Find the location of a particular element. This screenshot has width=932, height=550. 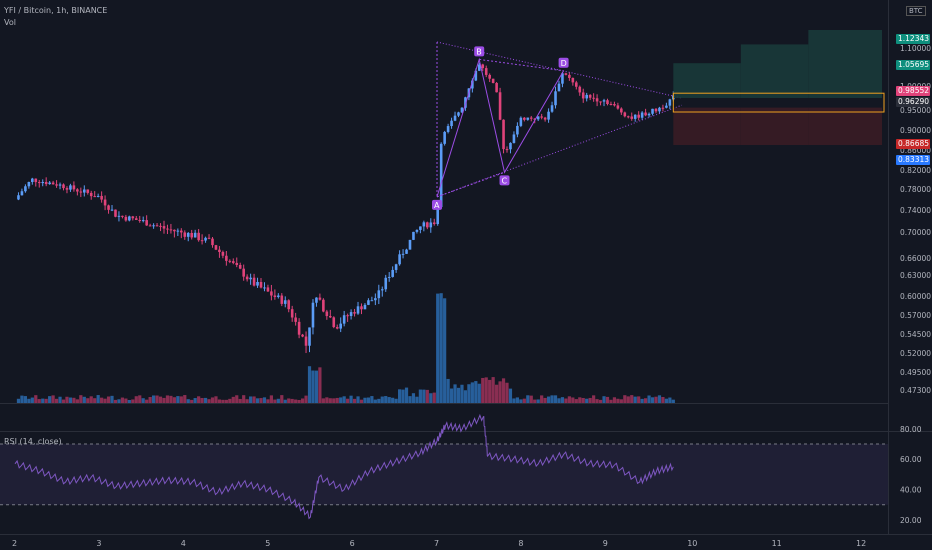

y-tick-label-11: 0.60000 is located at coordinates (915, 296).